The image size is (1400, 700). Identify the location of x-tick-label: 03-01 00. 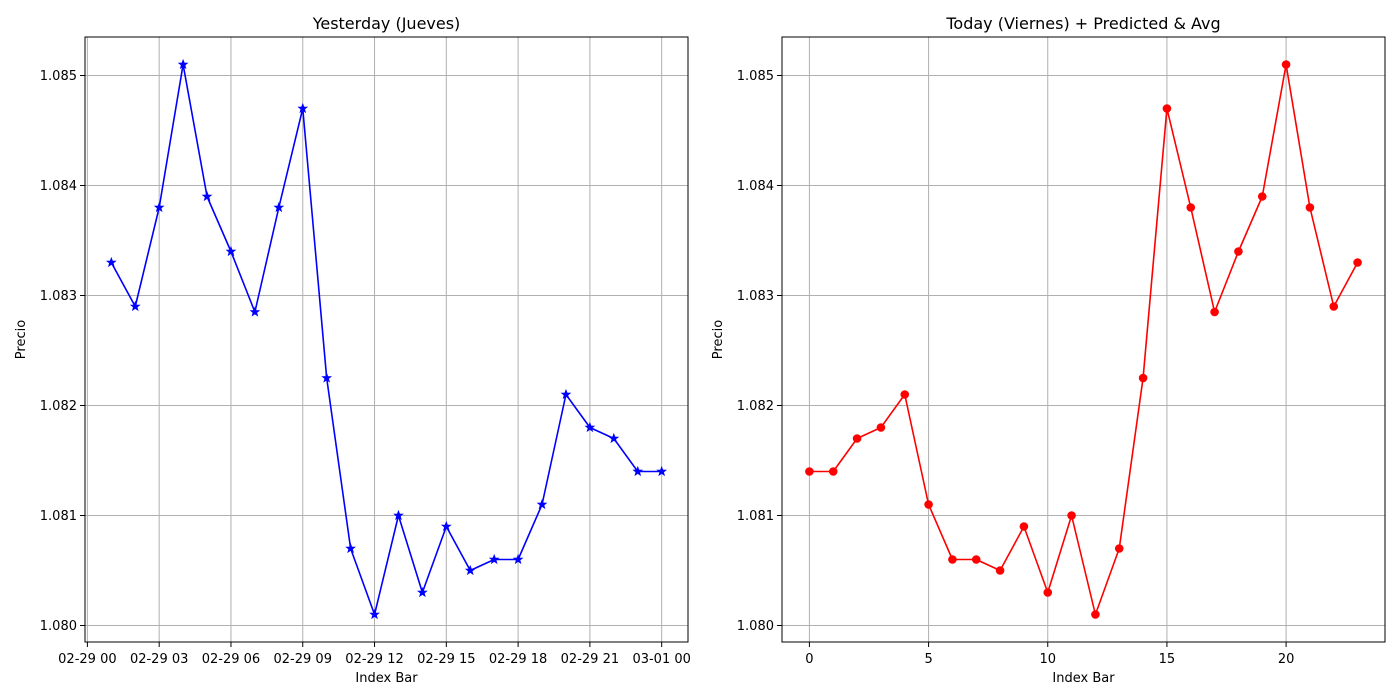
(661, 659).